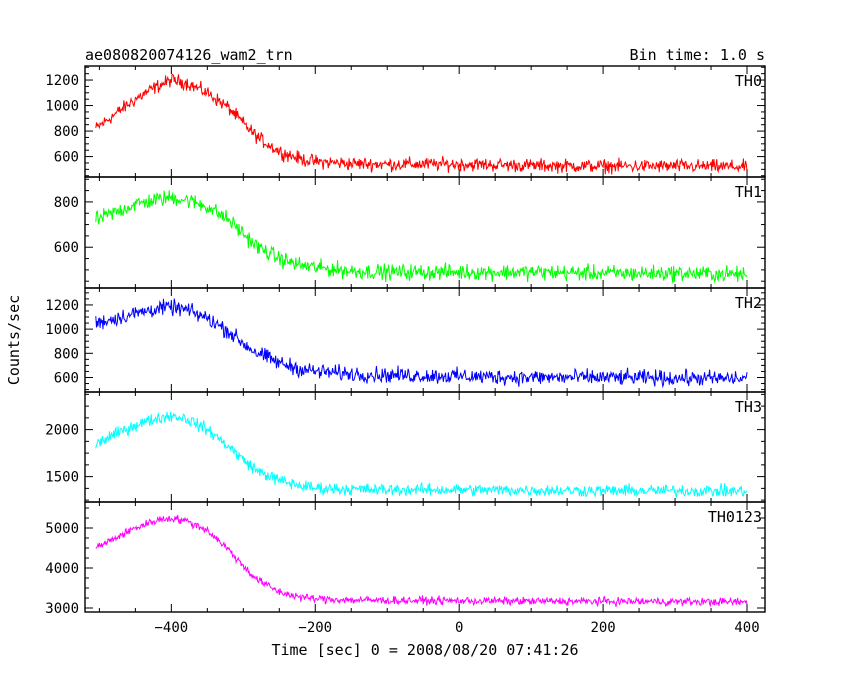 This screenshot has width=850, height=680. Describe the element at coordinates (421, 124) in the screenshot. I see `series-line-th0` at that location.